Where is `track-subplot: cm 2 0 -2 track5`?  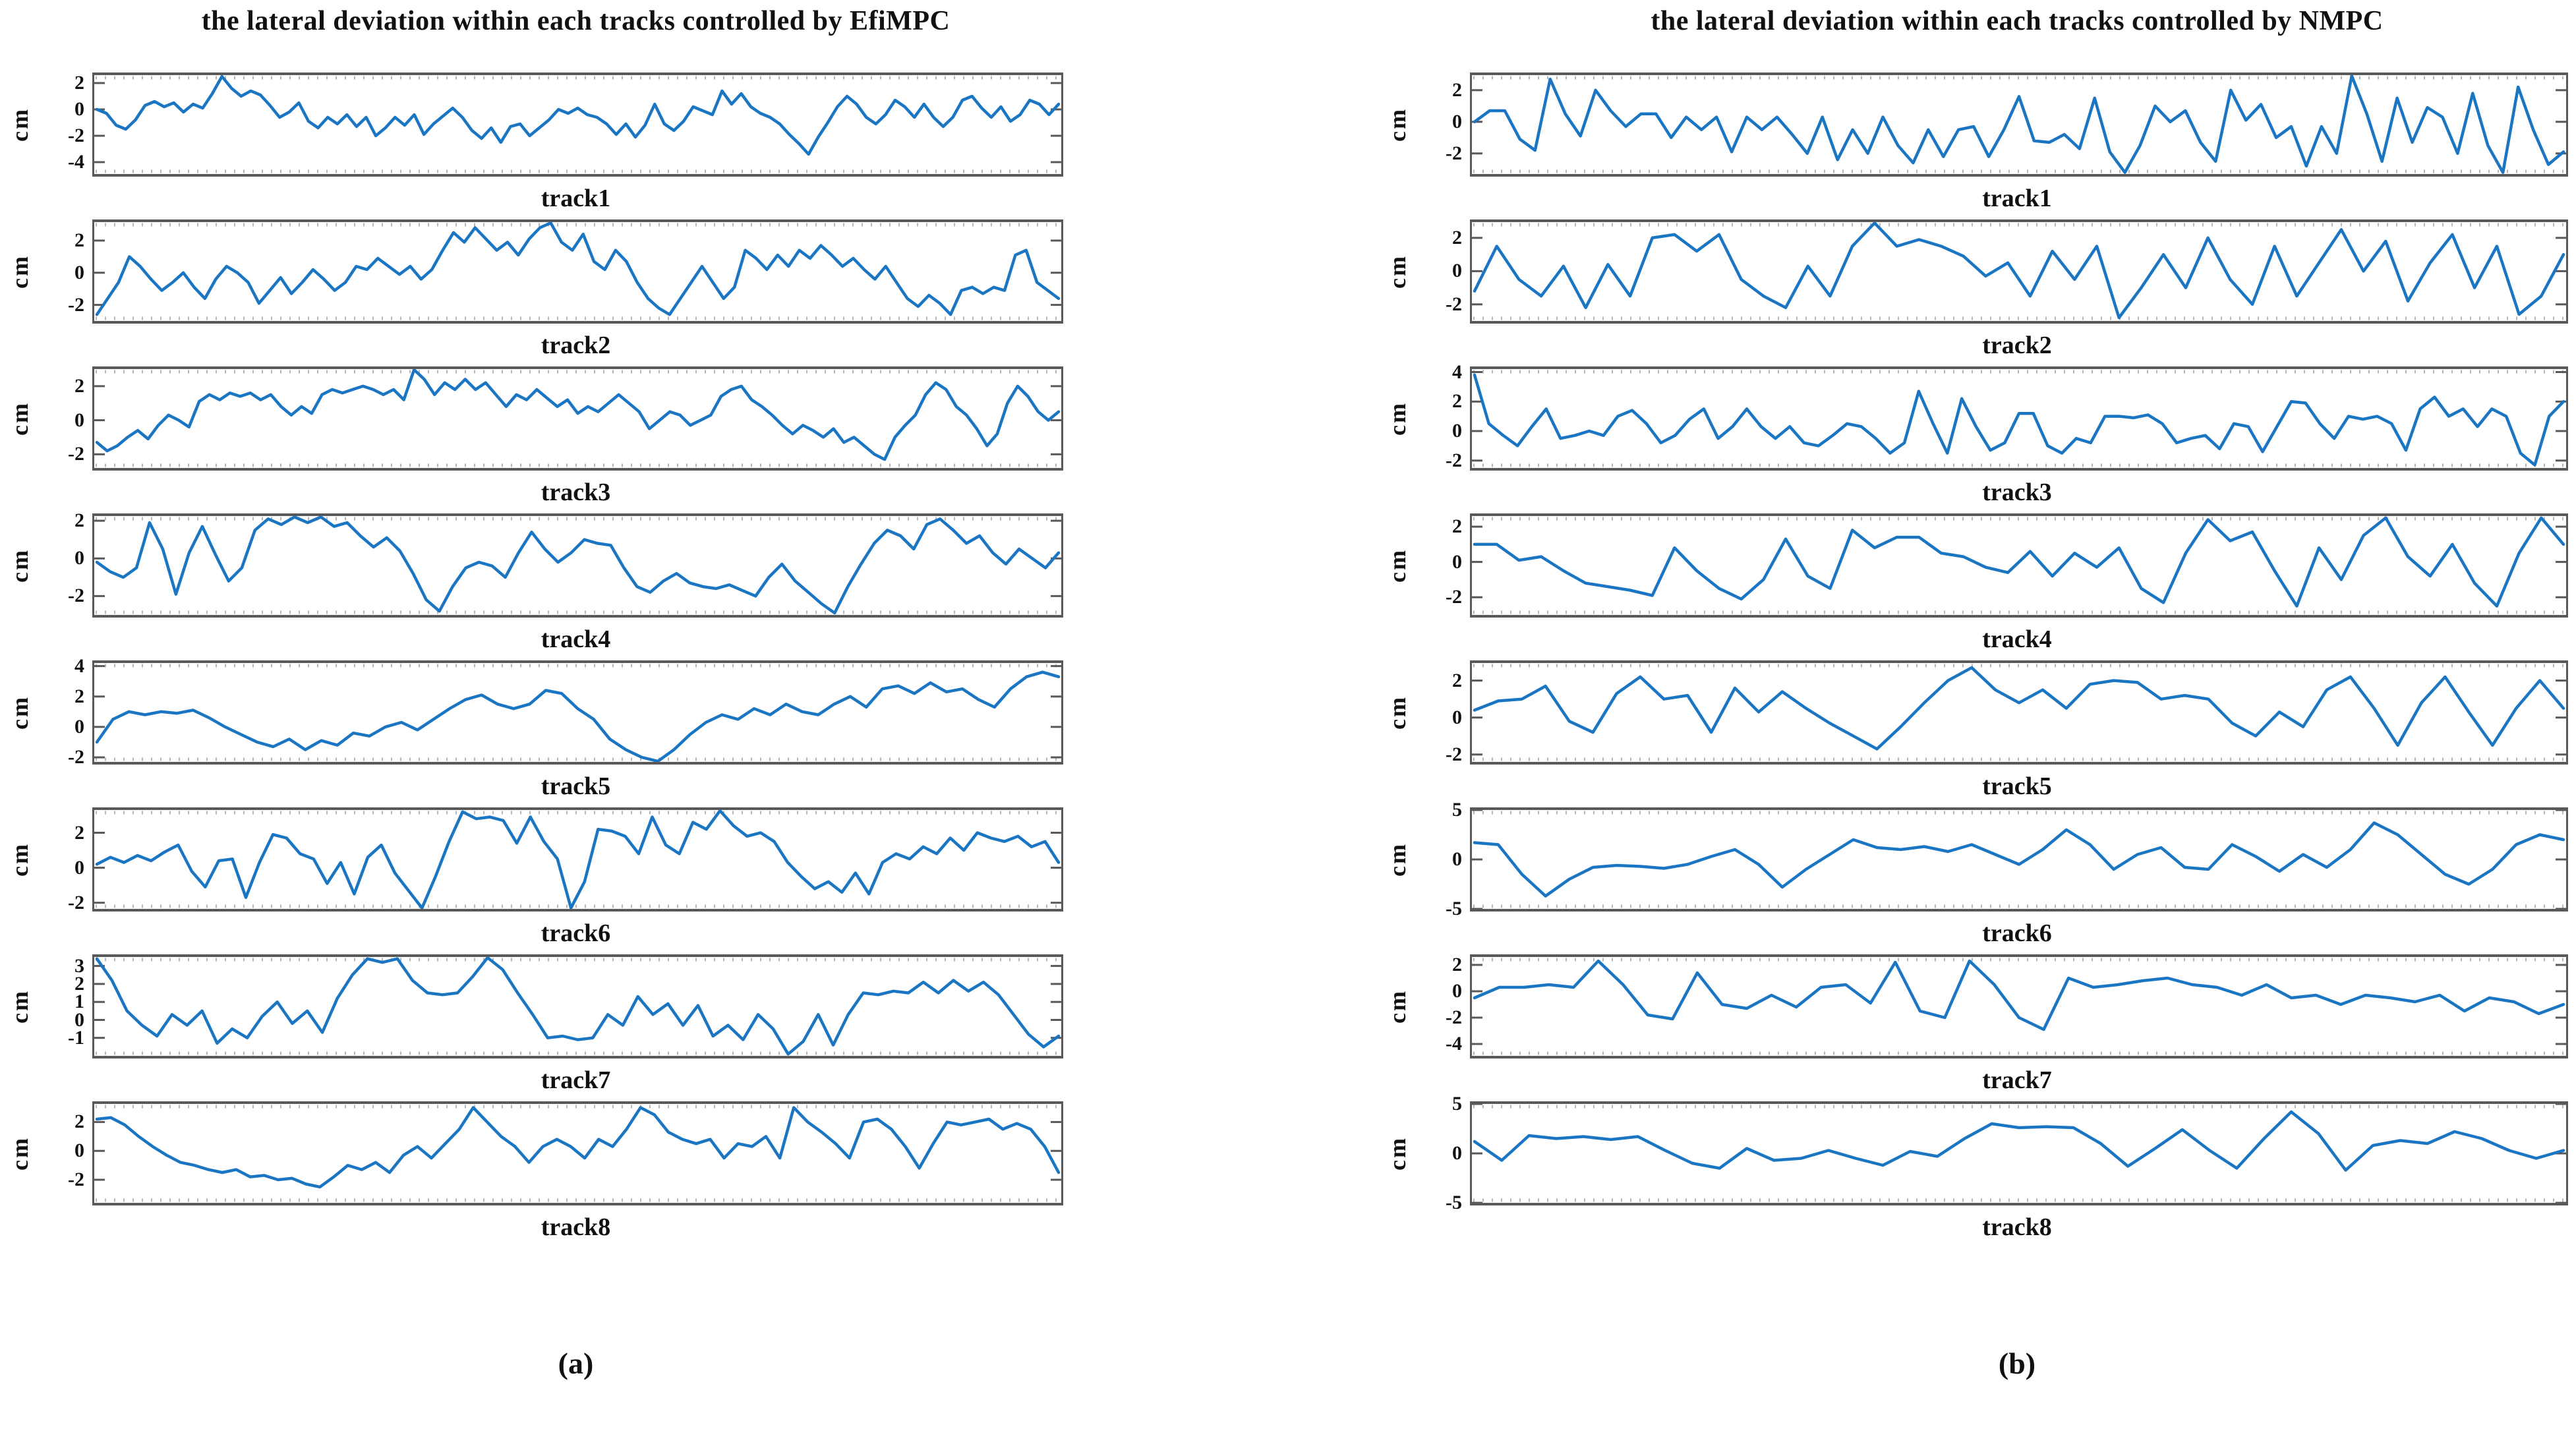 track-subplot: cm 2 0 -2 track5 is located at coordinates (1973, 733).